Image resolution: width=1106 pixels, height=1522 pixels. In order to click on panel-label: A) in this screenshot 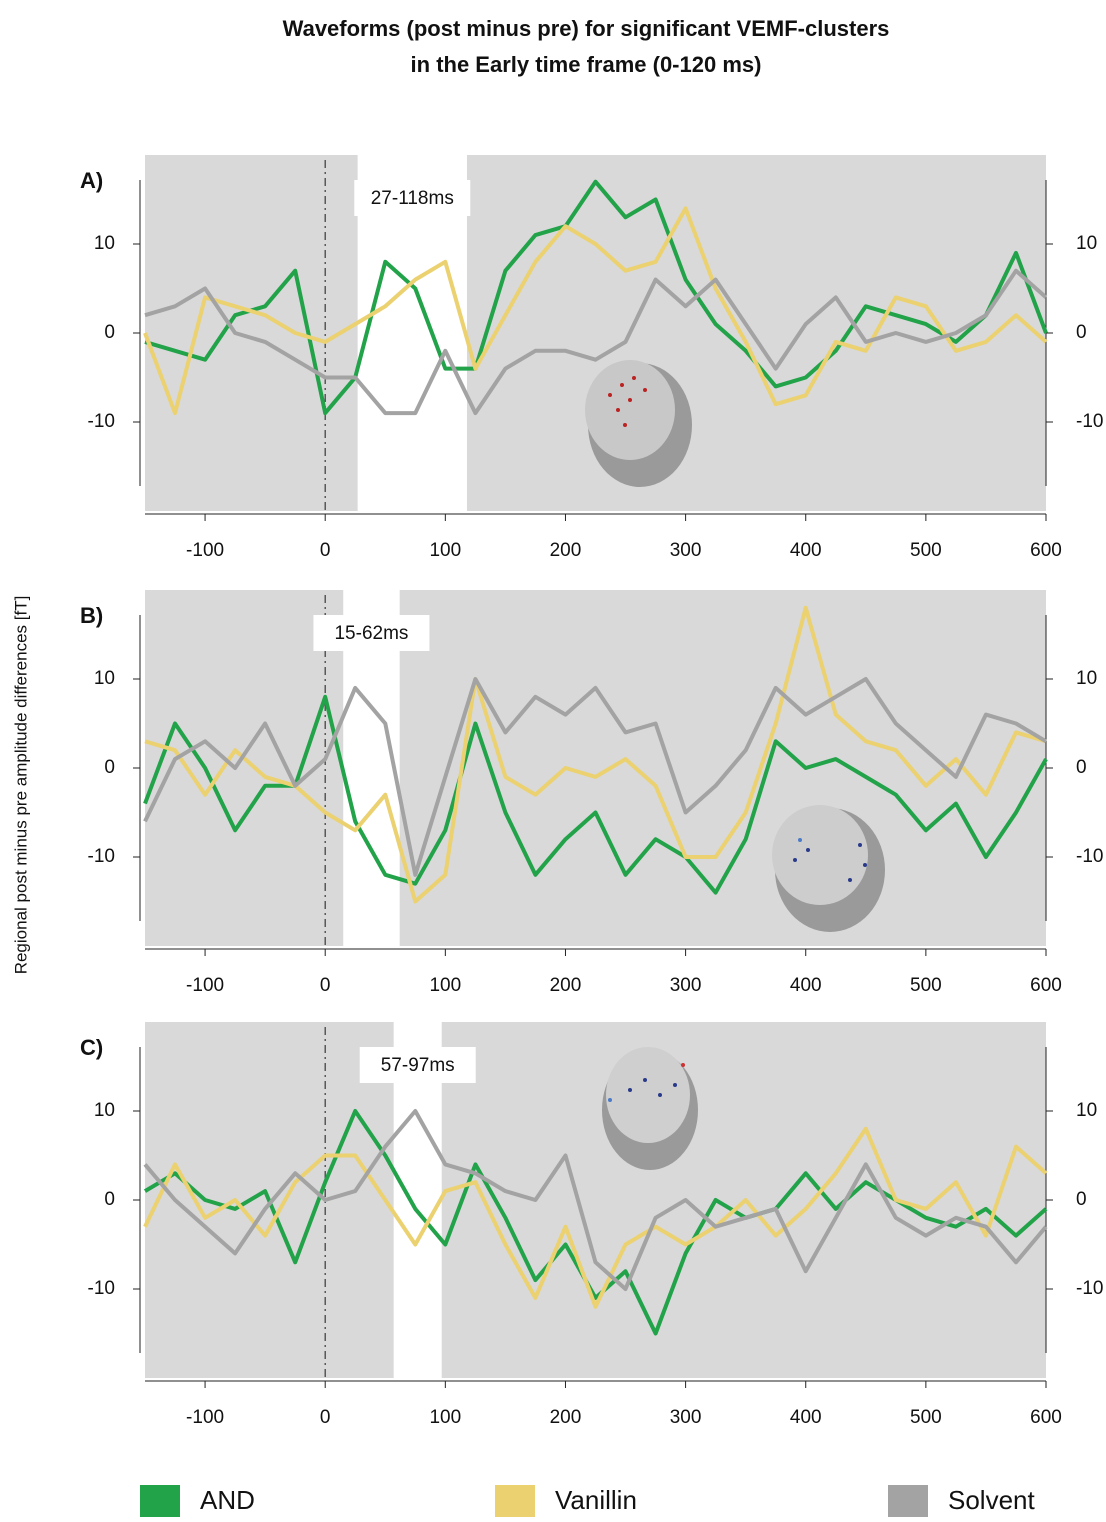, I will do `click(91, 180)`.